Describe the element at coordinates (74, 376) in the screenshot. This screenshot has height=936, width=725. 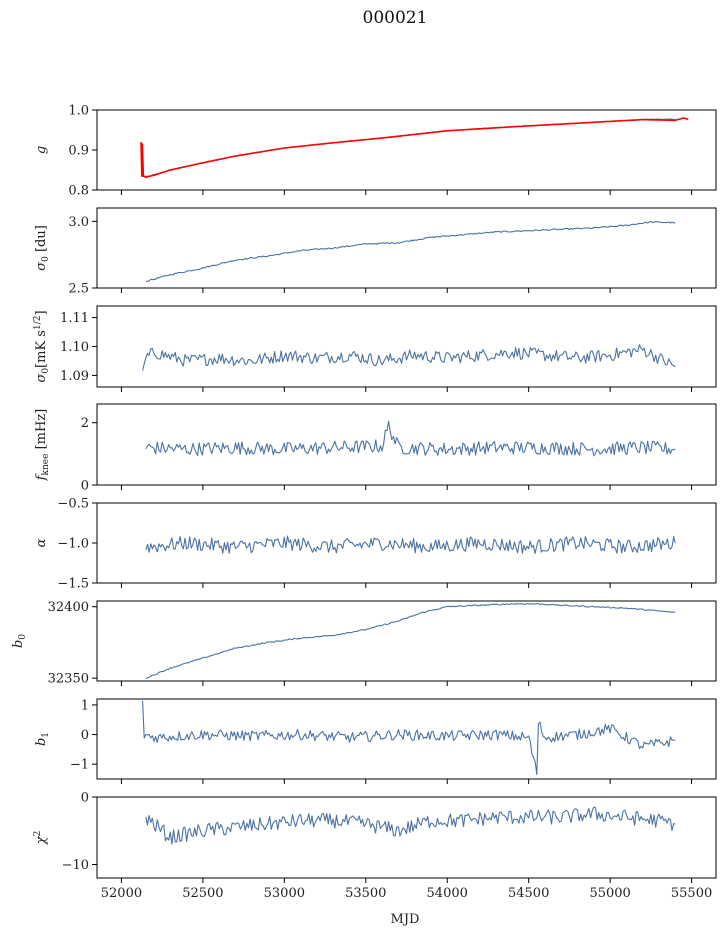
I see `y-tick-label: 1.09` at that location.